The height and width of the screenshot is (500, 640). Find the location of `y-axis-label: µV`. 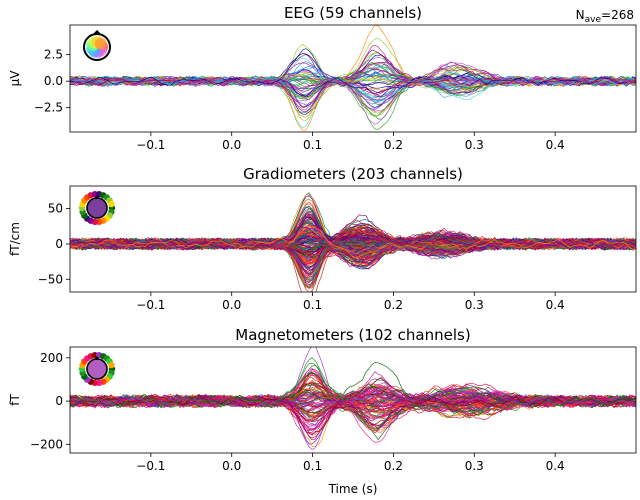

y-axis-label: µV is located at coordinates (15, 78).